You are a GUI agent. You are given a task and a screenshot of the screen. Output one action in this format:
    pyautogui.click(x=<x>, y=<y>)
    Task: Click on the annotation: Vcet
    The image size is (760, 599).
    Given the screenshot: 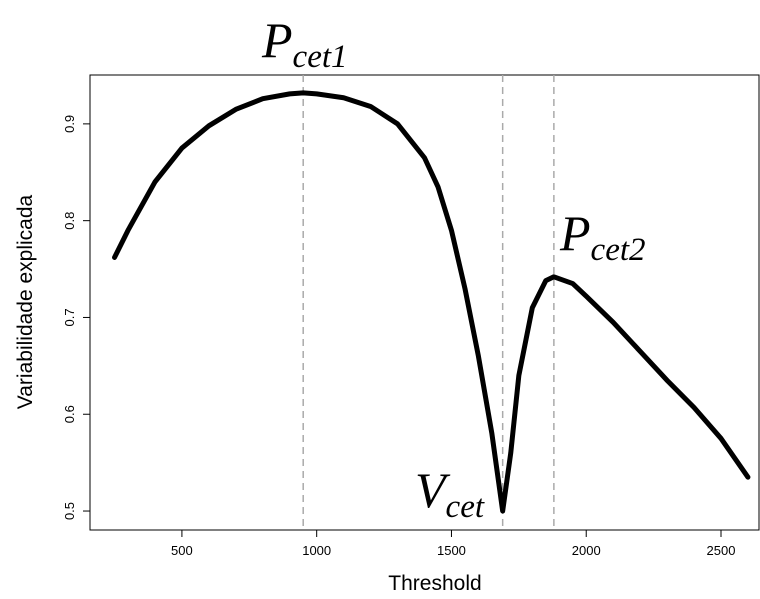 What is the action you would take?
    pyautogui.click(x=450, y=493)
    